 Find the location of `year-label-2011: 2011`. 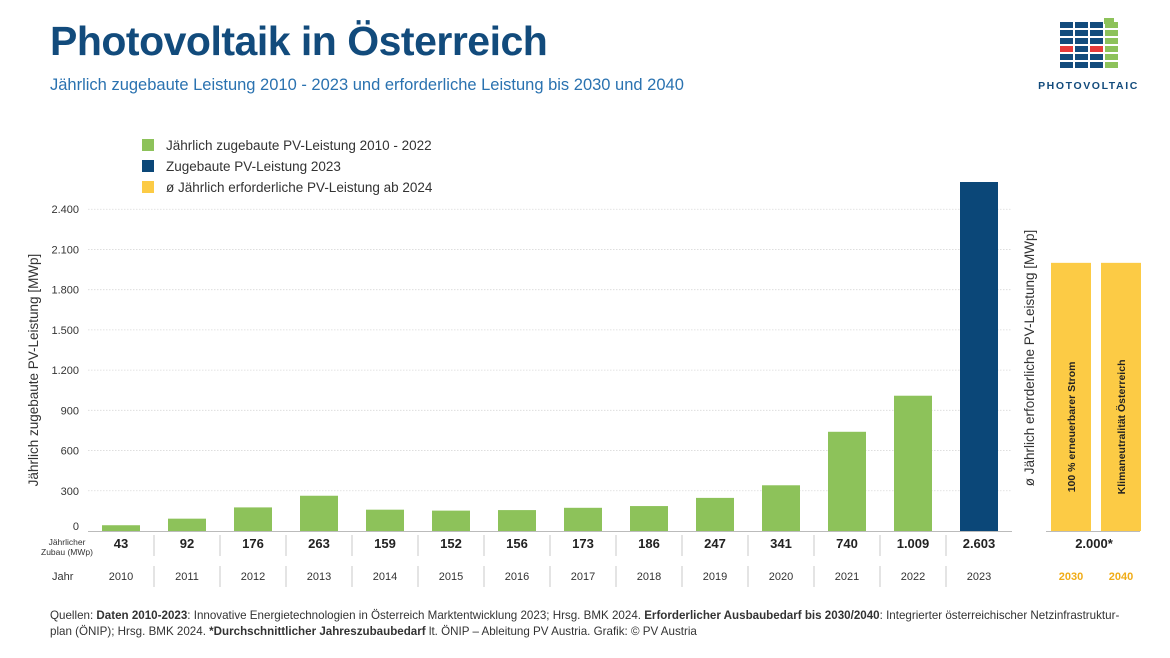

year-label-2011: 2011 is located at coordinates (187, 577).